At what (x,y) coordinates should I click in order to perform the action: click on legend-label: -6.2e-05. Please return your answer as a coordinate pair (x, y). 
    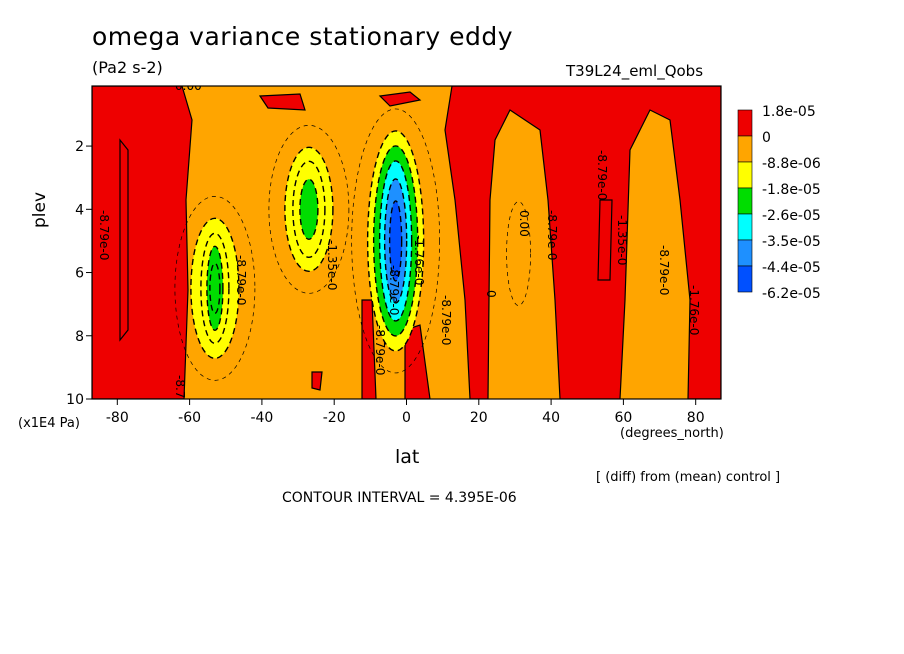
    Looking at the image, I should click on (791, 294).